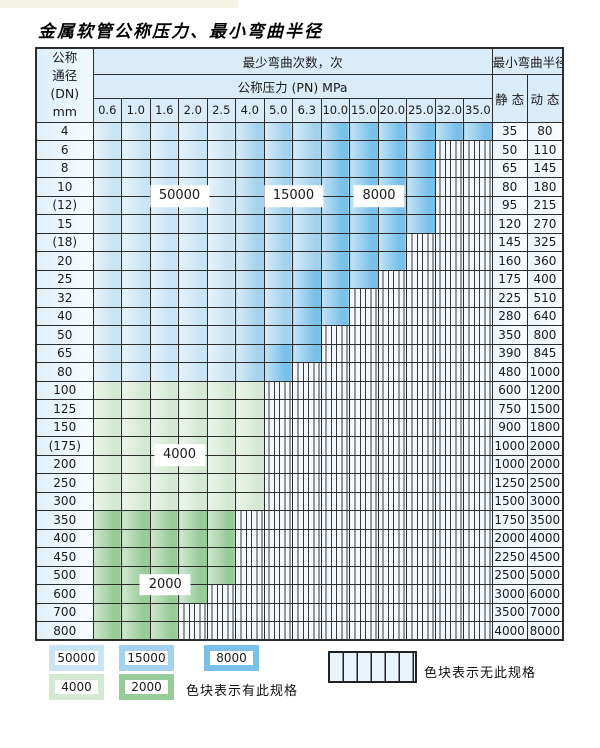 The height and width of the screenshot is (748, 600). What do you see at coordinates (379, 196) in the screenshot?
I see `zone-label-8000: 8000` at bounding box center [379, 196].